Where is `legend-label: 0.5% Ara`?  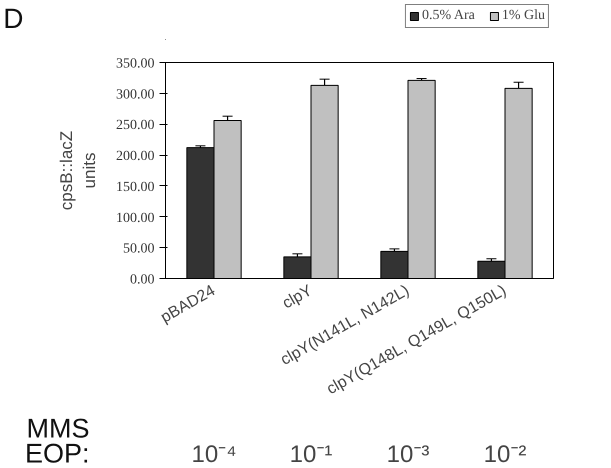 legend-label: 0.5% Ara is located at coordinates (448, 16).